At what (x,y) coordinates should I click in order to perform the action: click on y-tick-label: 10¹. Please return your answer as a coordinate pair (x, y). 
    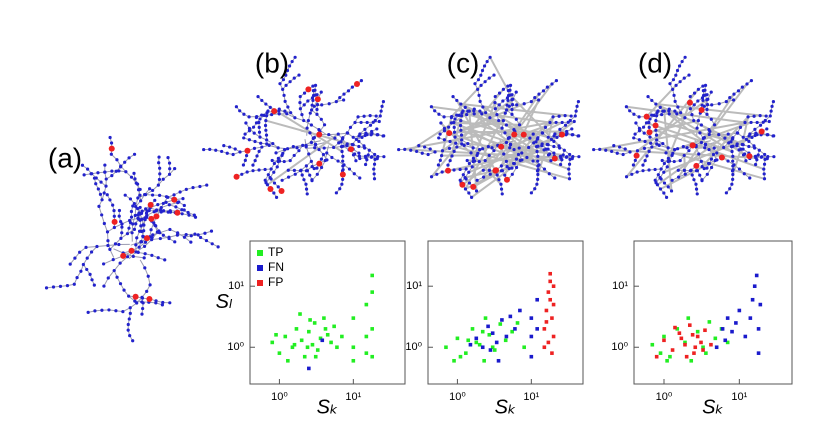
    Looking at the image, I should click on (414, 286).